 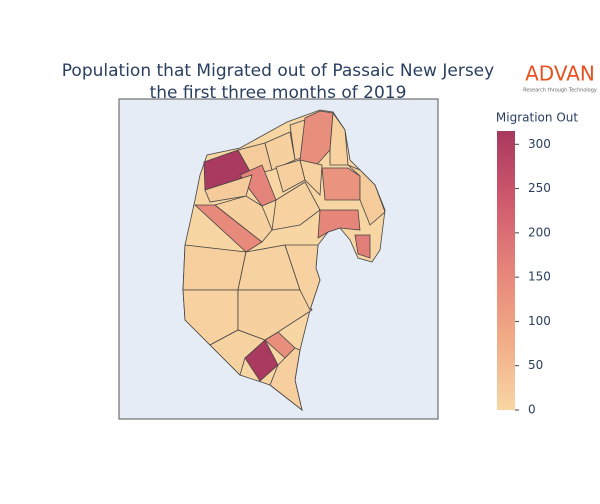 I want to click on colorbar, so click(x=506, y=270).